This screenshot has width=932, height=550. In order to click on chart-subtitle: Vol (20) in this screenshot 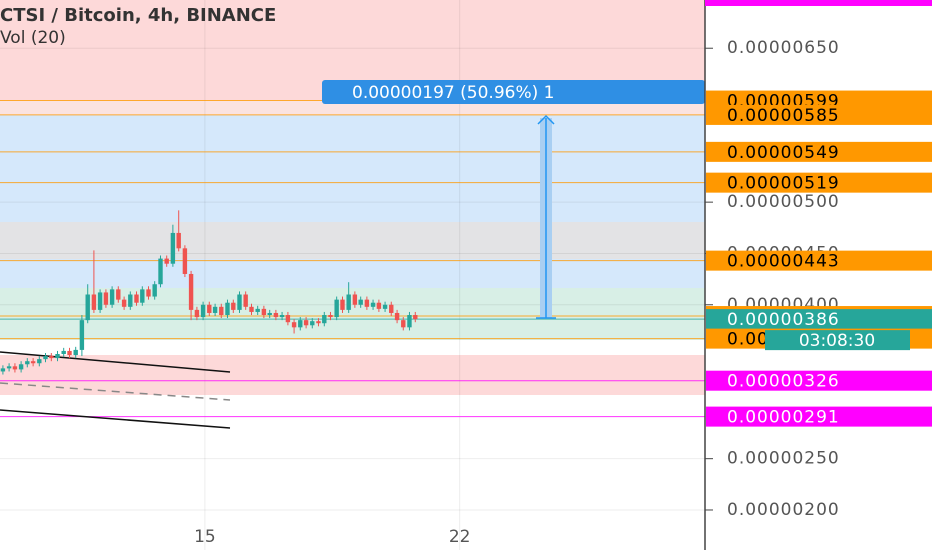, I will do `click(33, 38)`.